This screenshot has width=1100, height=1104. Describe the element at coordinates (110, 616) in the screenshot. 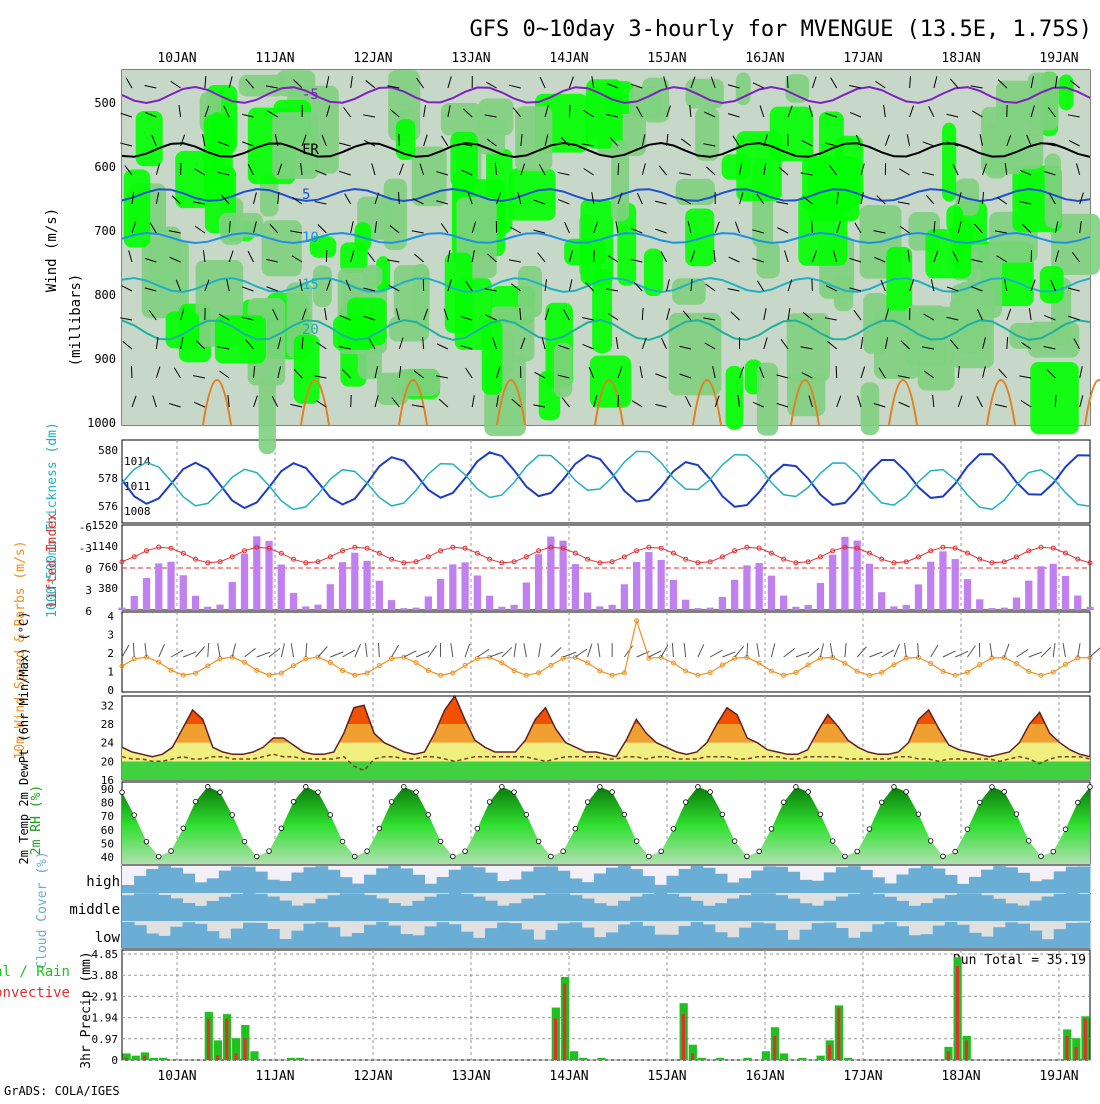

I see `wind-tick: 4` at that location.